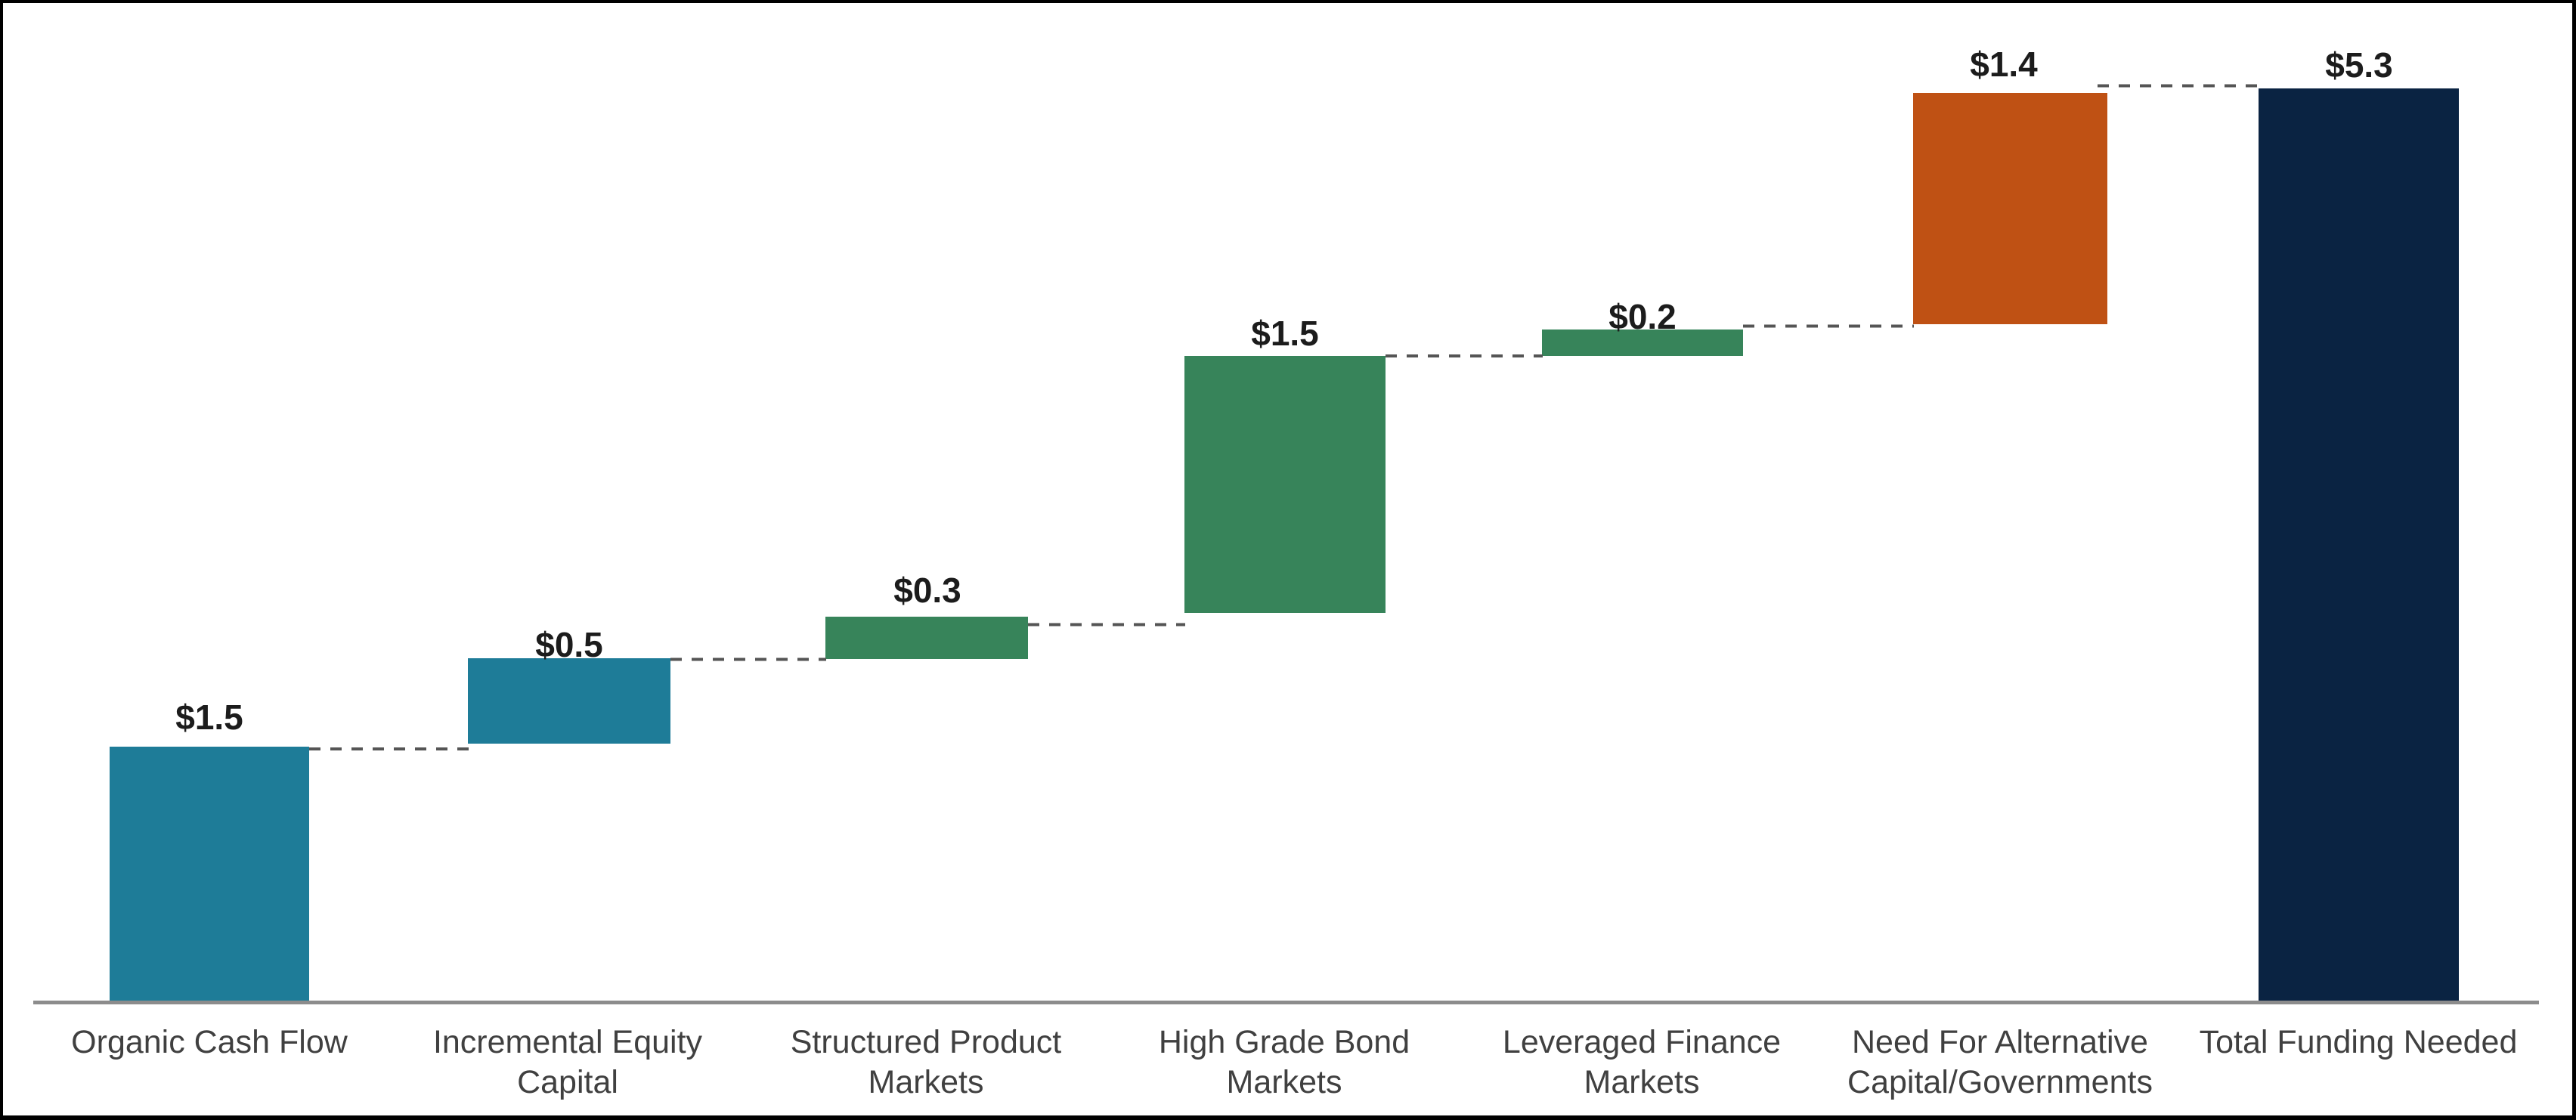 This screenshot has height=1120, width=2576. What do you see at coordinates (926, 1042) in the screenshot?
I see `svg-text: Structured Product` at bounding box center [926, 1042].